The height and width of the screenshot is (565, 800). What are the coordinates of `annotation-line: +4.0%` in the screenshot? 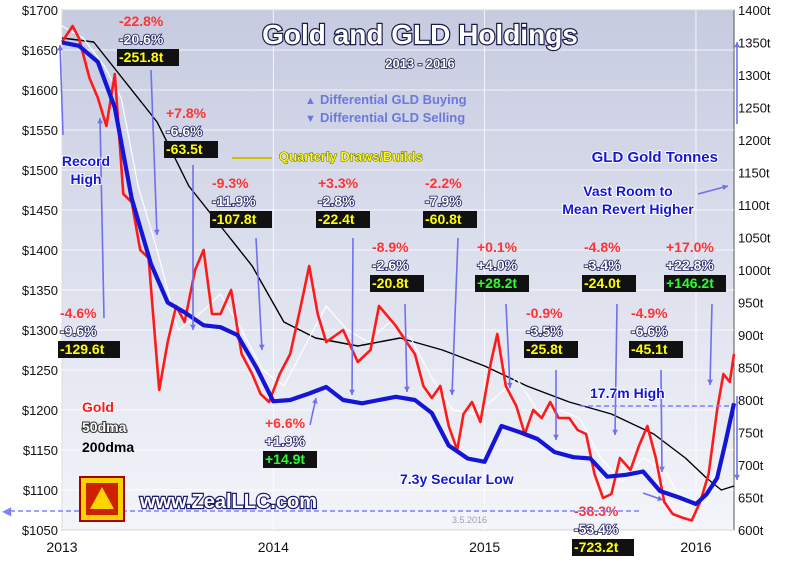 It's located at (497, 265).